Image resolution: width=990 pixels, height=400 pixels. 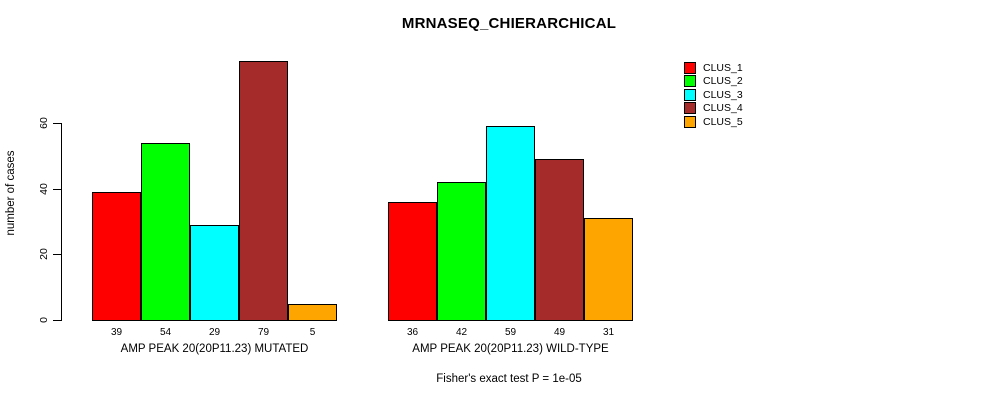 I want to click on bar-value-label: 36, so click(x=412, y=332).